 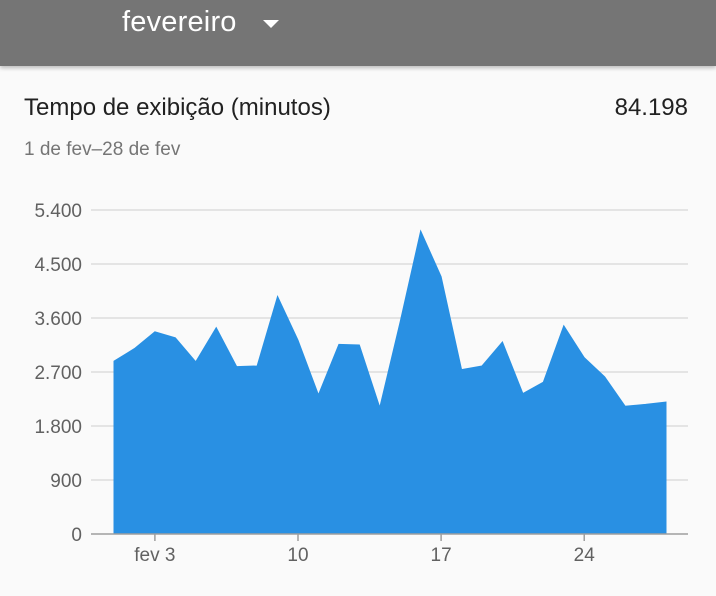 I want to click on caret-down-icon, so click(x=270, y=24).